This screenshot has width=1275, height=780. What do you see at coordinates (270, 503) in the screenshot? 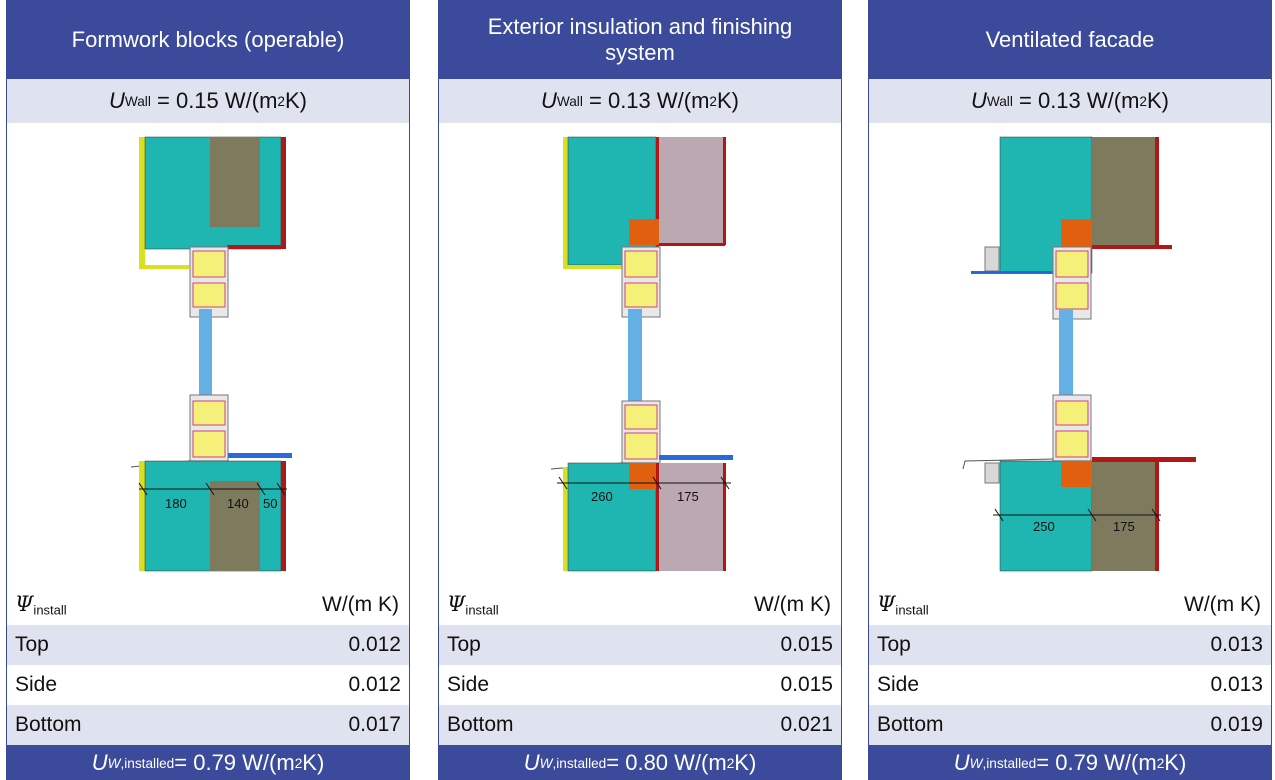
I see `dim-label: 50` at bounding box center [270, 503].